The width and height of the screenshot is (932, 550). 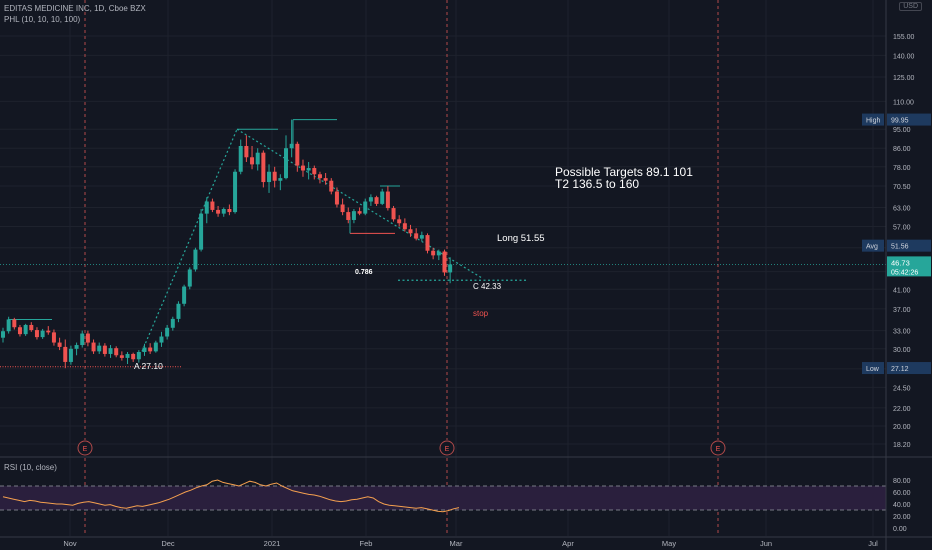 What do you see at coordinates (900, 121) in the screenshot?
I see `high-value: 99.95` at bounding box center [900, 121].